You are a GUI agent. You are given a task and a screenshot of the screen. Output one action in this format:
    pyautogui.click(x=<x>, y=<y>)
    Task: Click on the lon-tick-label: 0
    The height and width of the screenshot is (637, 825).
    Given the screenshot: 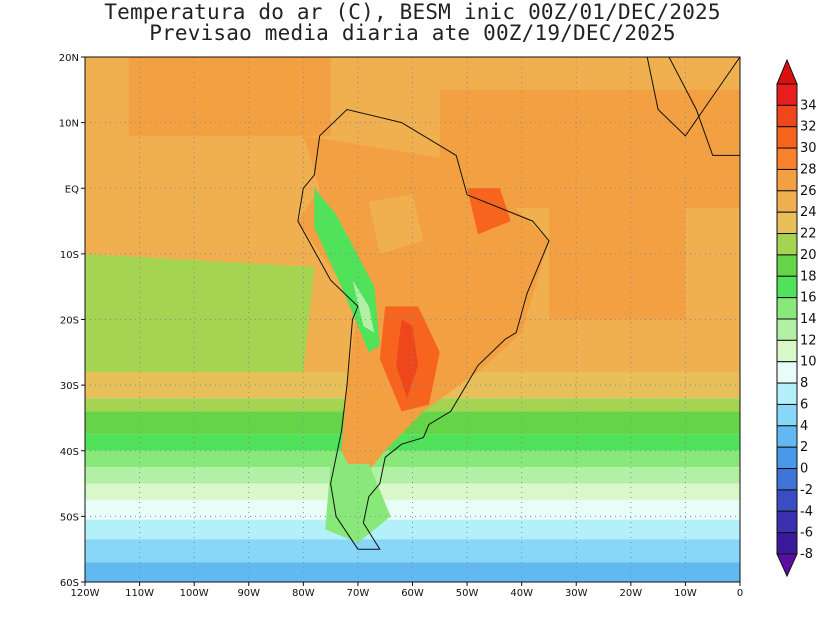 What is the action you would take?
    pyautogui.click(x=740, y=593)
    